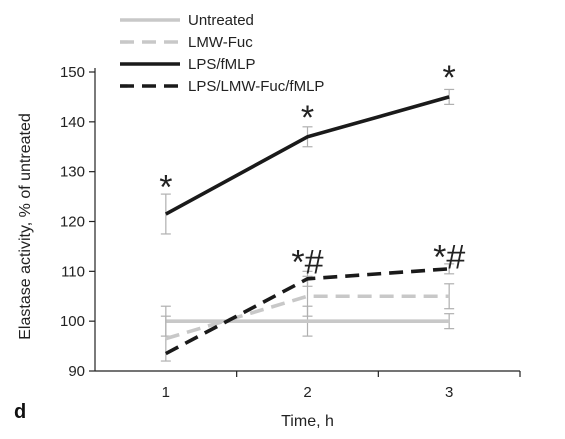 The image size is (565, 439). Describe the element at coordinates (76, 371) in the screenshot. I see `y-tick-label: 90` at that location.